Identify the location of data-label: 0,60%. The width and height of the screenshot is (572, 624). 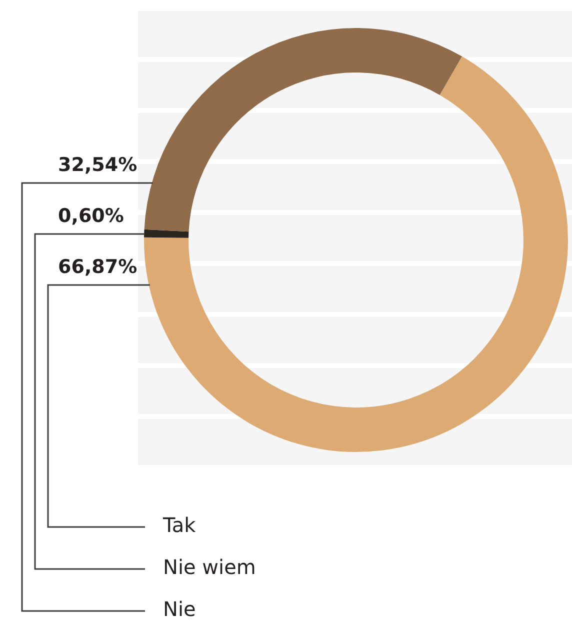
(91, 216).